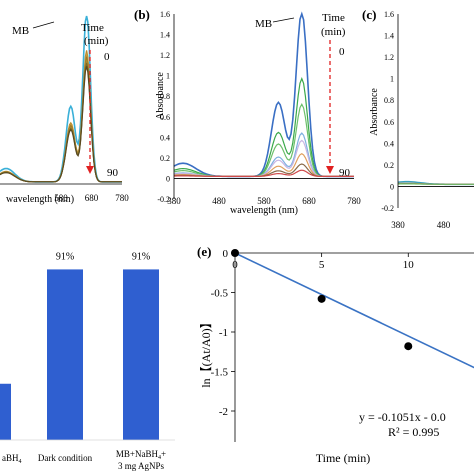  I want to click on b-time-label: Time, so click(333, 18).